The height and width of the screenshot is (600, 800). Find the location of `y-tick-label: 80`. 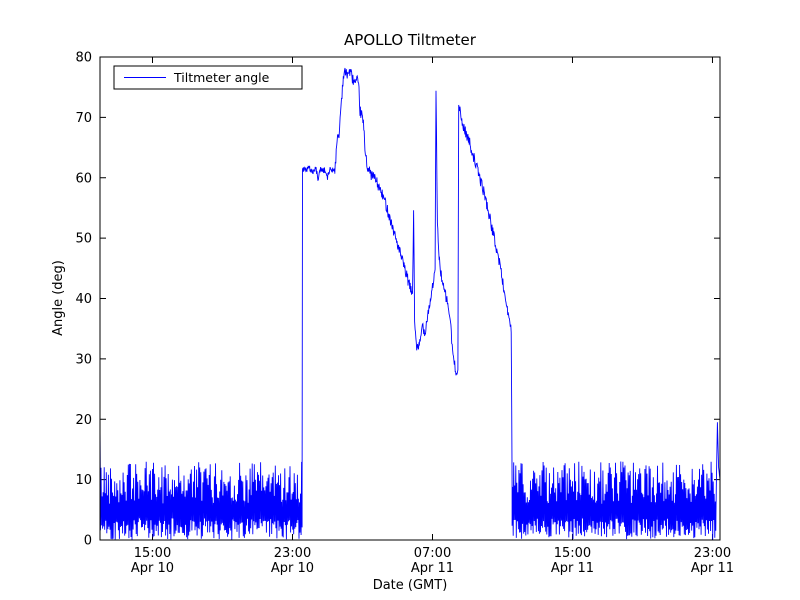

y-tick-label: 80 is located at coordinates (83, 58).